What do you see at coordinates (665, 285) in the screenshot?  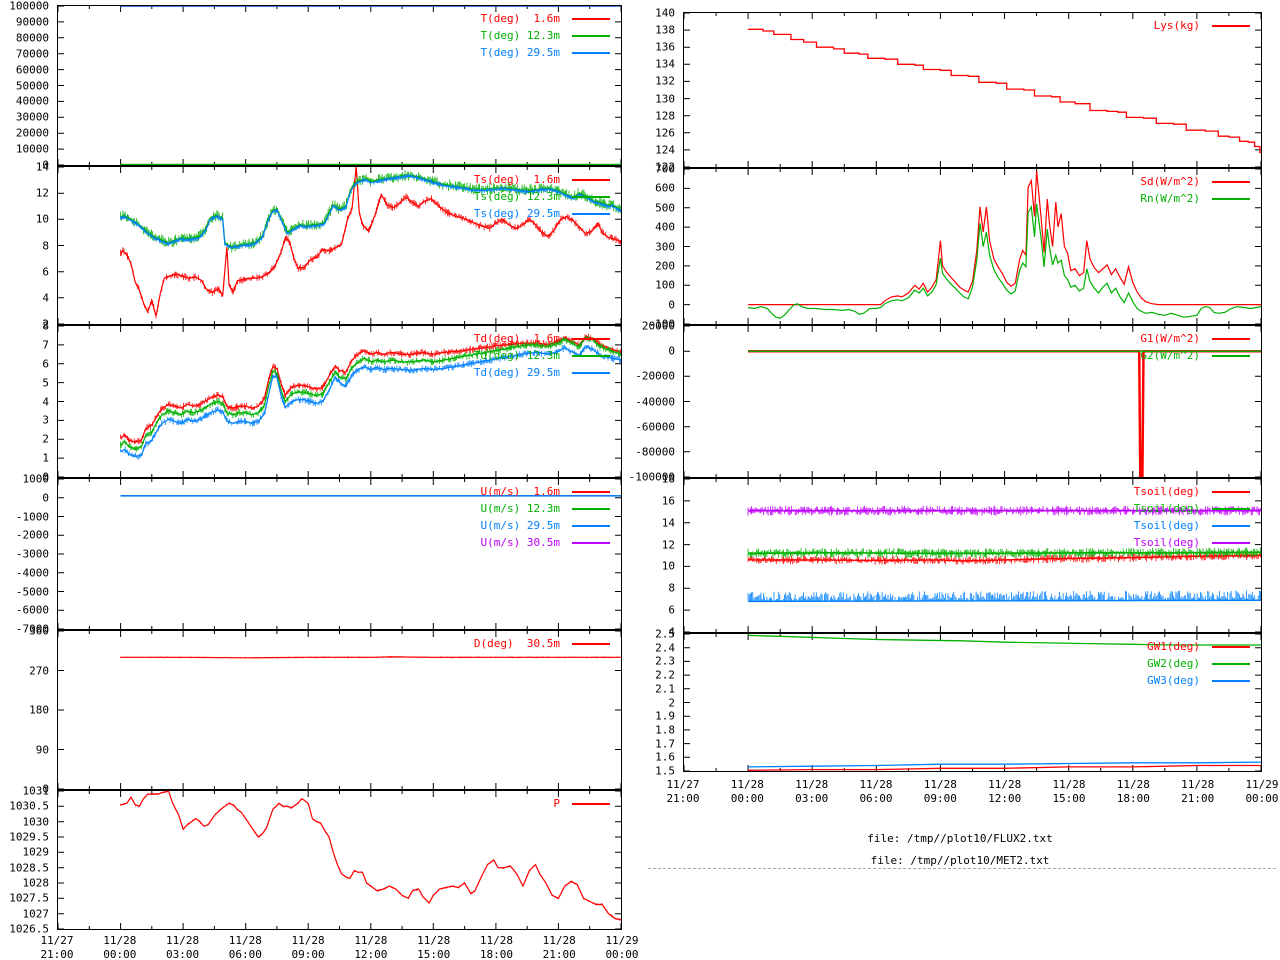 I see `ytick-label-radiation: 100` at bounding box center [665, 285].